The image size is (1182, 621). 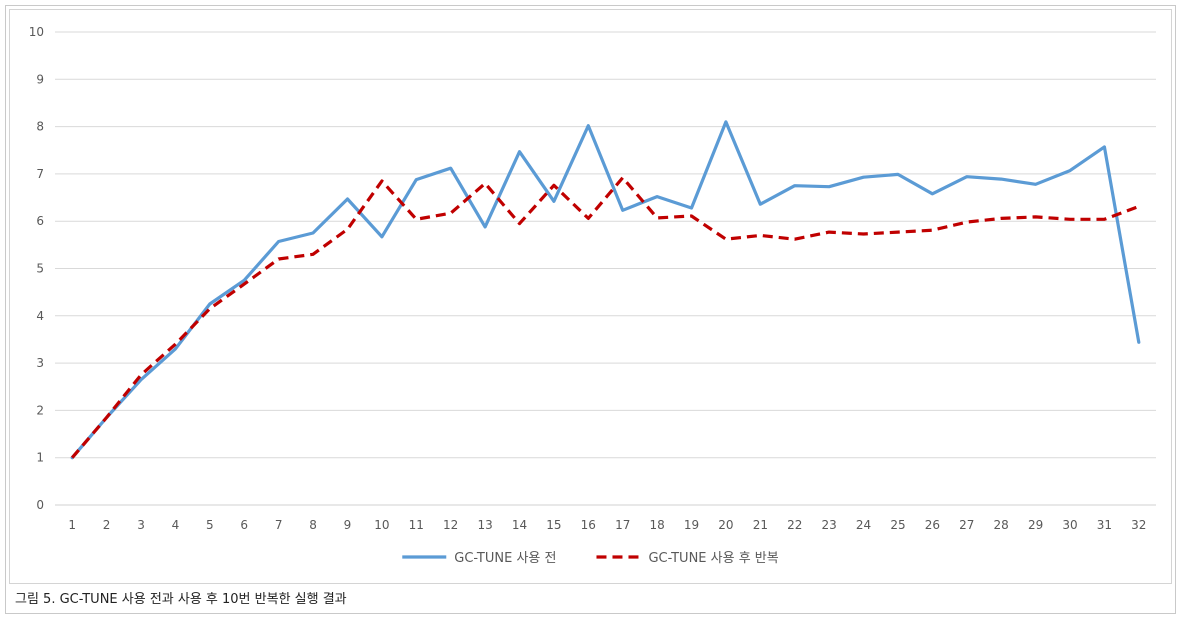 What do you see at coordinates (863, 525) in the screenshot?
I see `x-tick-label: 24` at bounding box center [863, 525].